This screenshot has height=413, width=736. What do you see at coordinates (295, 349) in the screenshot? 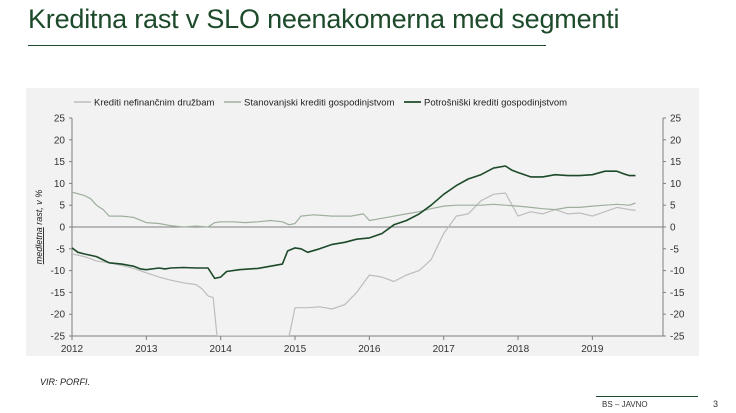
I see `x-tick-label: 2015` at bounding box center [295, 349].